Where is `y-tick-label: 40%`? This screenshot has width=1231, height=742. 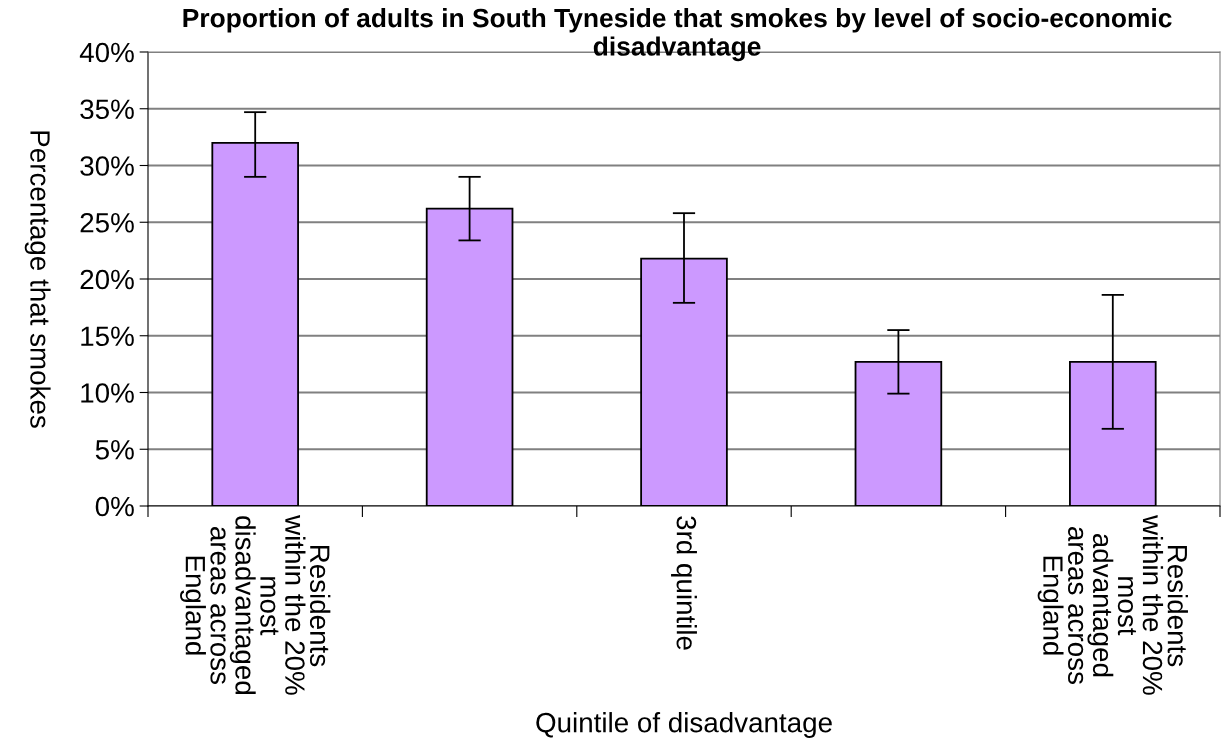
y-tick-label: 40% is located at coordinates (106, 52).